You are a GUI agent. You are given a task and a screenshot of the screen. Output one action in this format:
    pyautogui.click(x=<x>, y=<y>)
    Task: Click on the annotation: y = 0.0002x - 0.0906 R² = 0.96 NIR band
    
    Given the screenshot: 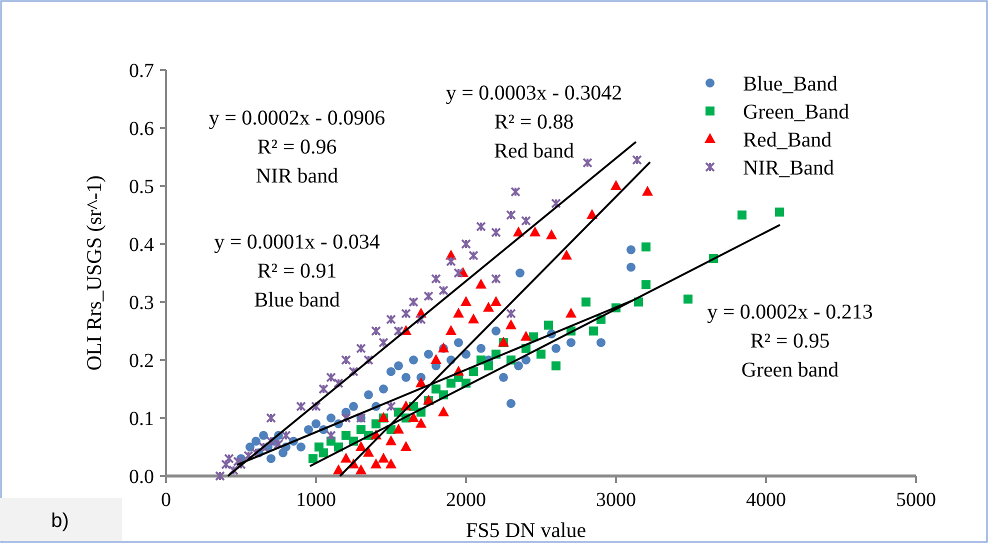 What is the action you would take?
    pyautogui.click(x=297, y=146)
    